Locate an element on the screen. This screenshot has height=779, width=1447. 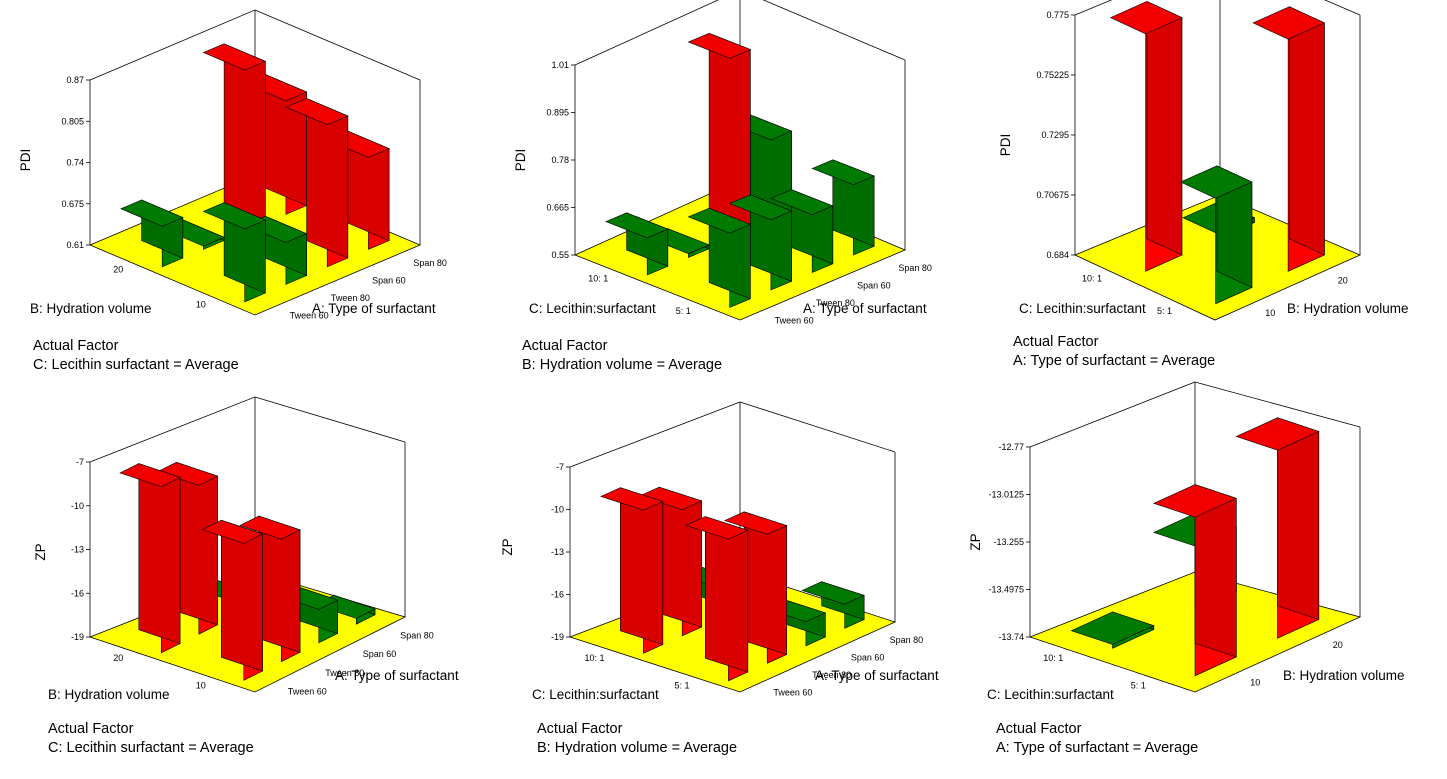
y-tick-label: 0.75225 is located at coordinates (1052, 75).